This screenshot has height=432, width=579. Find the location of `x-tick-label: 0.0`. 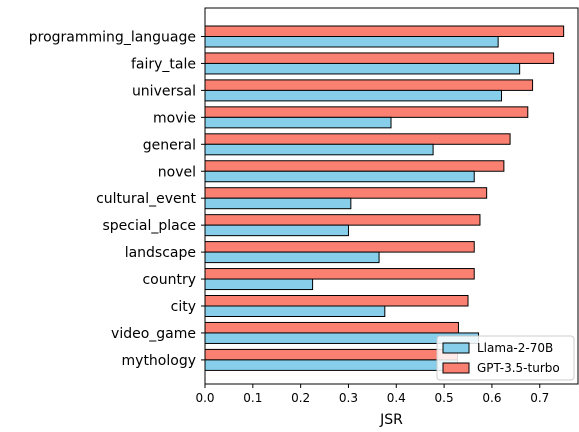

x-tick-label: 0.0 is located at coordinates (204, 398).